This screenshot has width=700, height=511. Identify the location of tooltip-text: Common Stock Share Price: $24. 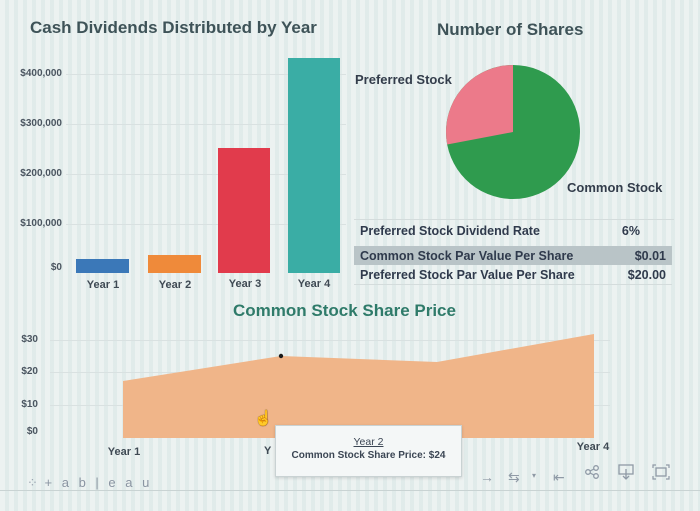
(368, 455).